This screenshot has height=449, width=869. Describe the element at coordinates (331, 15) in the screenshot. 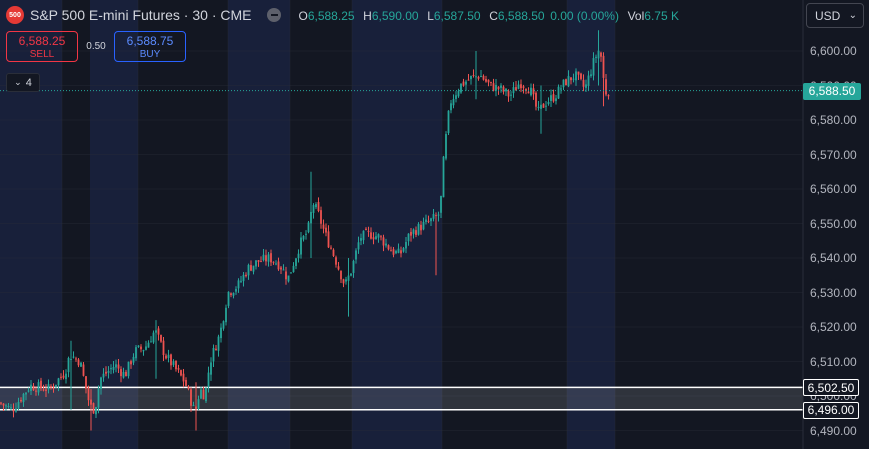

I see `ohlc-open: 6,588.25` at that location.